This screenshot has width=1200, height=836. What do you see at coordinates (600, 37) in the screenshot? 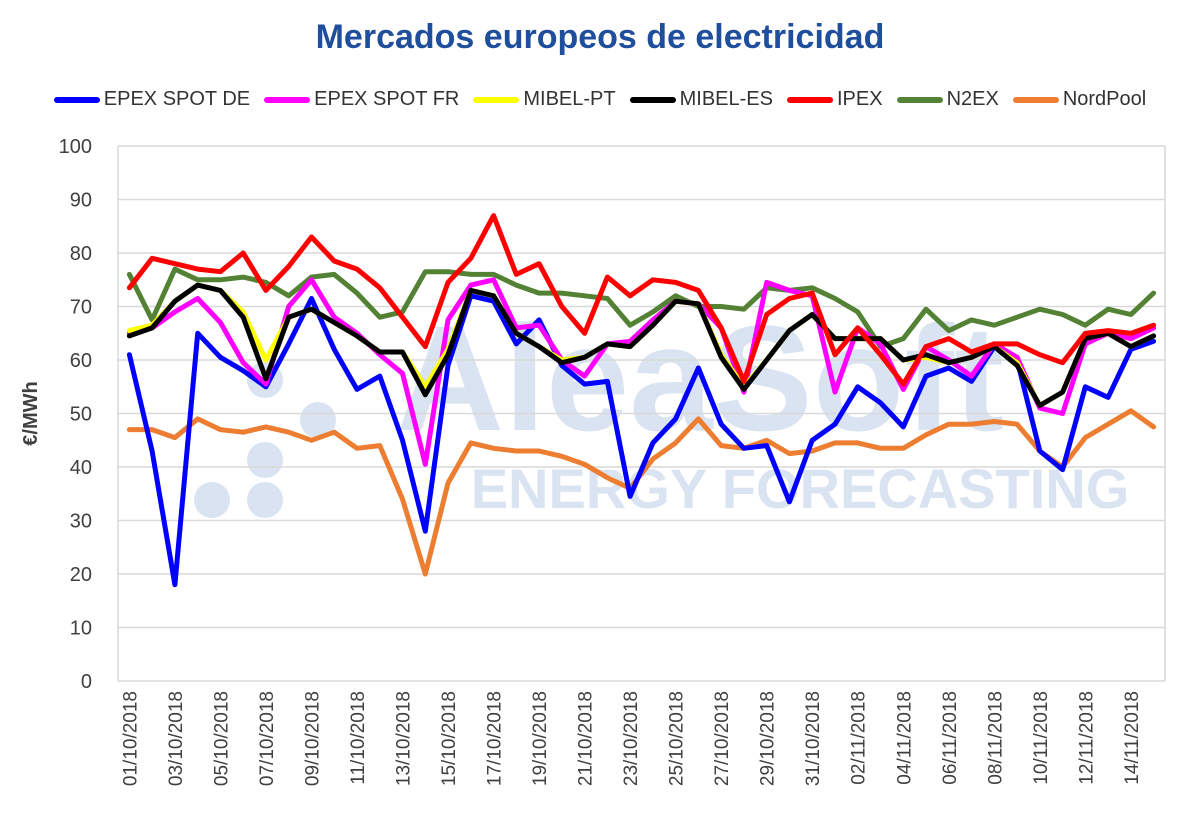
I see `chart-title: Mercados europeos de electricidad` at bounding box center [600, 37].